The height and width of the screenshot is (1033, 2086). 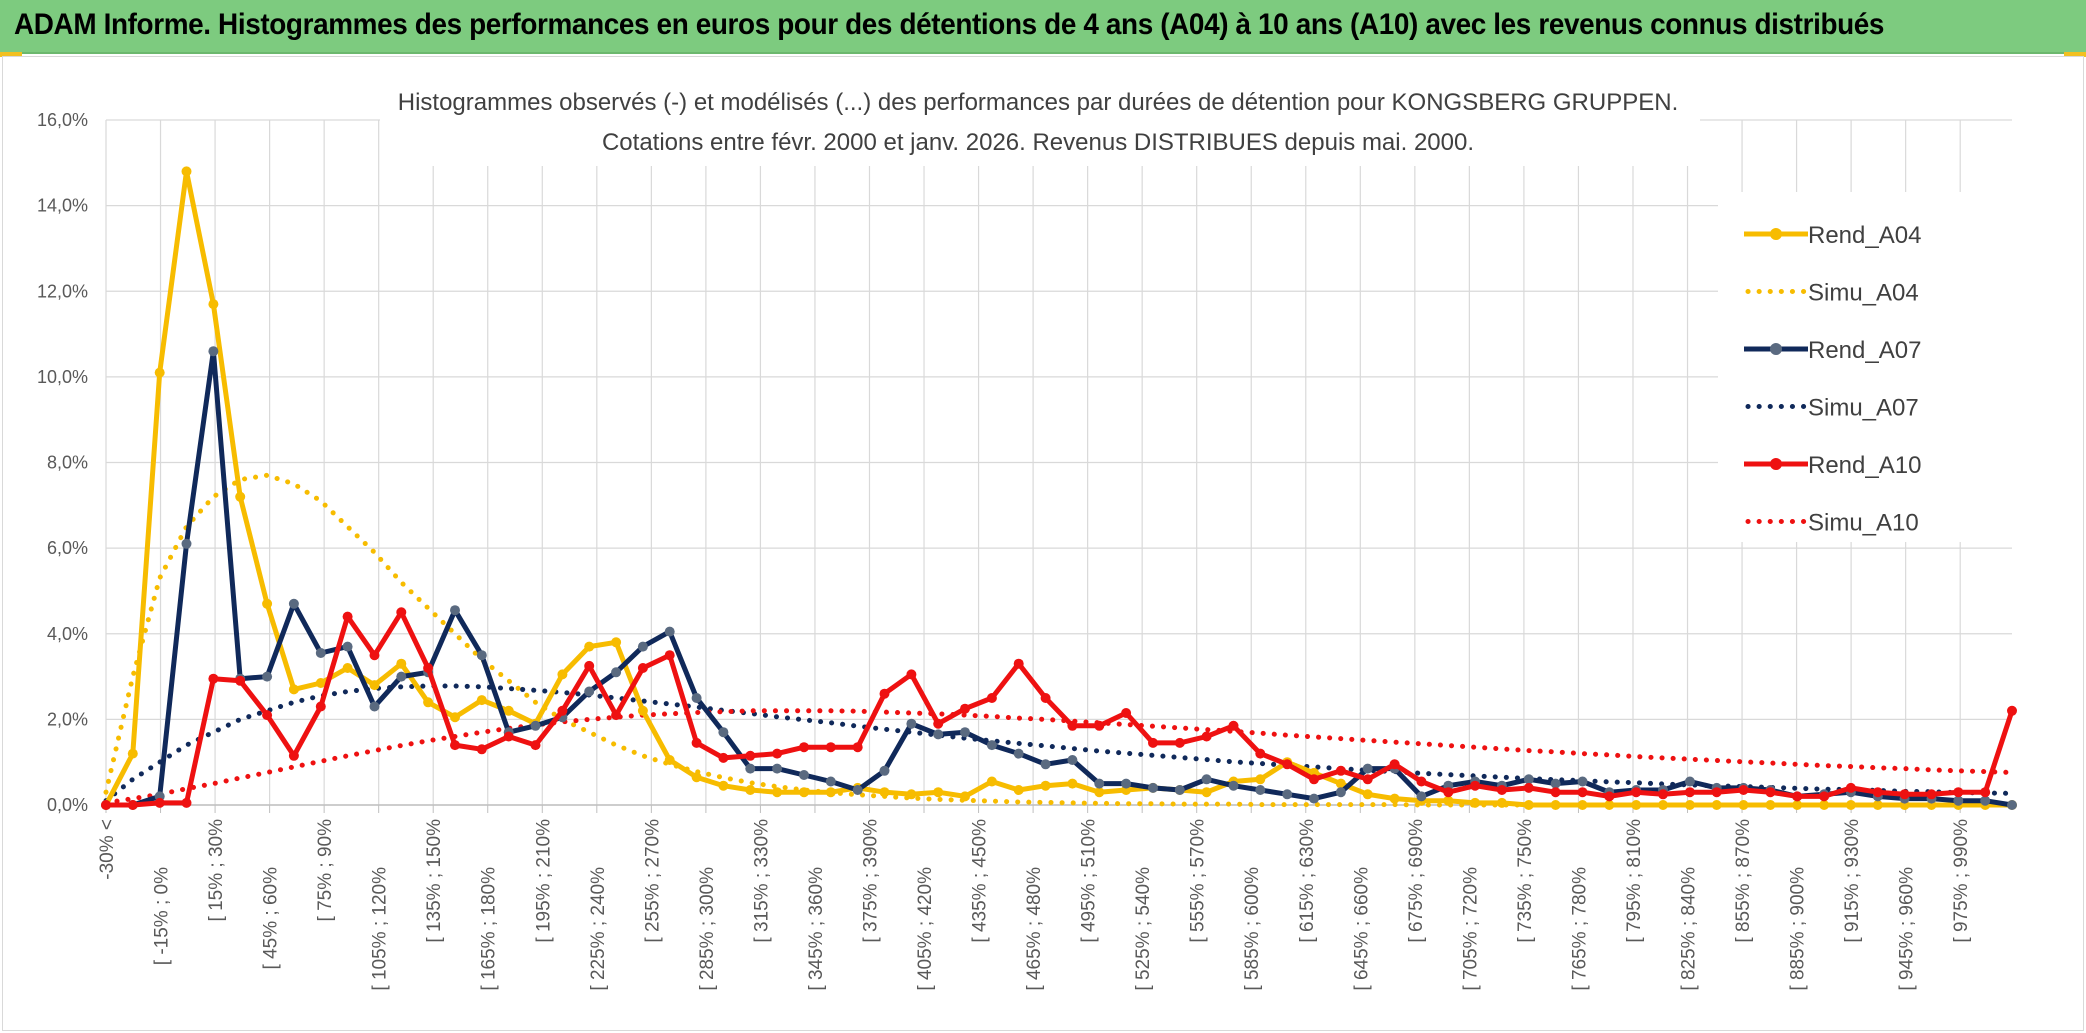 I want to click on x-tick-label: [ 345% ; 360%, so click(x=816, y=929).